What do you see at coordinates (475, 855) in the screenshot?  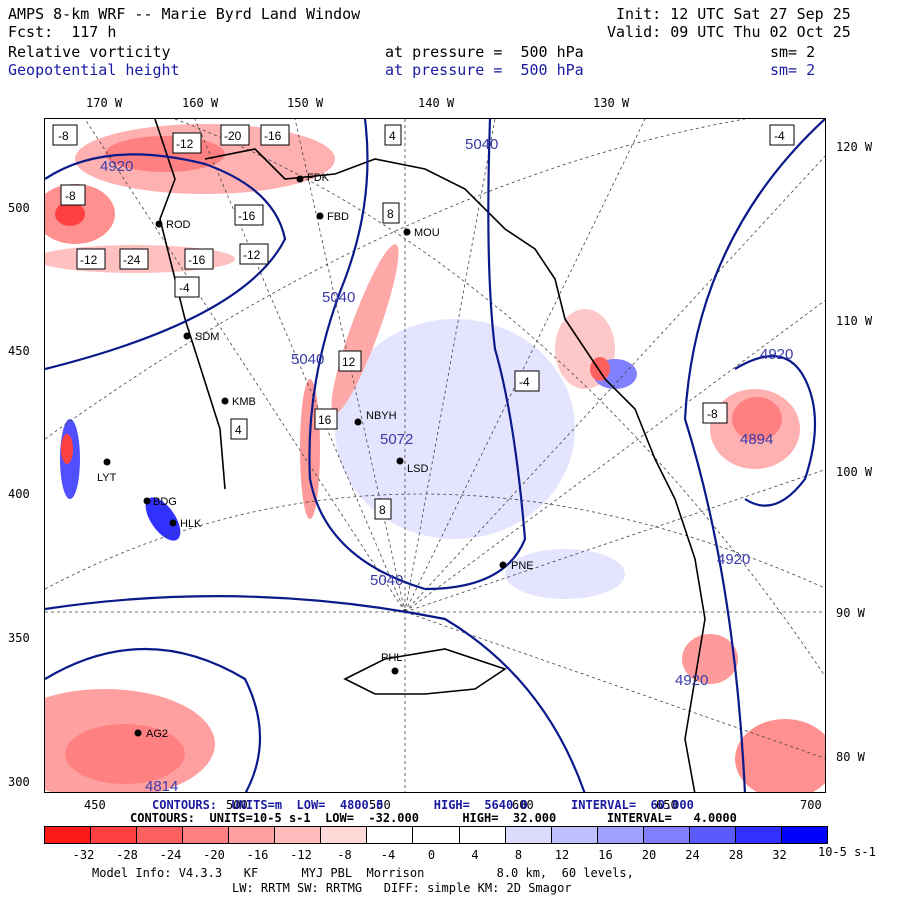 I see `colorbar-label: 4` at bounding box center [475, 855].